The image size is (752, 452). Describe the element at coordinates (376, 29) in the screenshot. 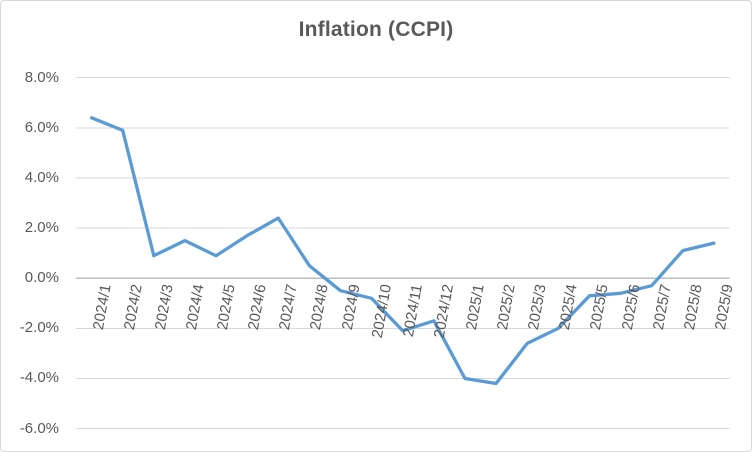

I see `chart-title: Inflation (CCPI)` at that location.